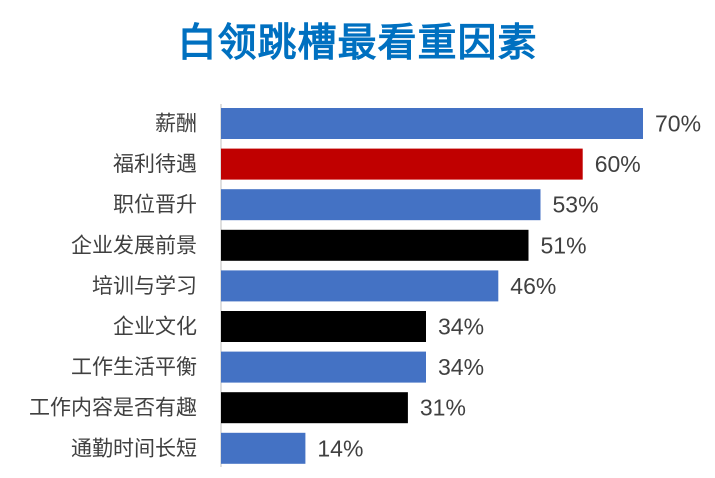  Describe the element at coordinates (176, 124) in the screenshot. I see `category-label: 薪酬` at that location.